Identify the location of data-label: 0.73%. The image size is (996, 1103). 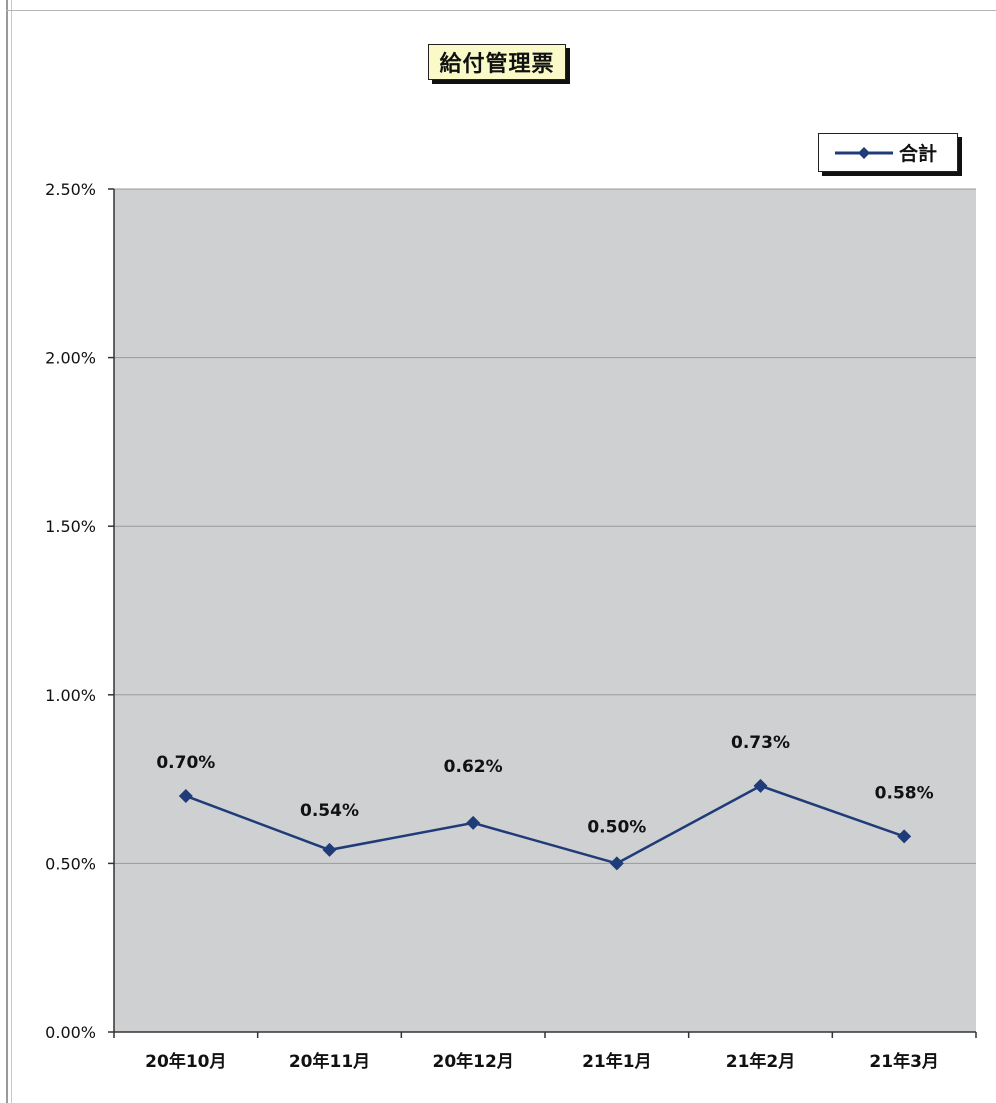
(760, 743).